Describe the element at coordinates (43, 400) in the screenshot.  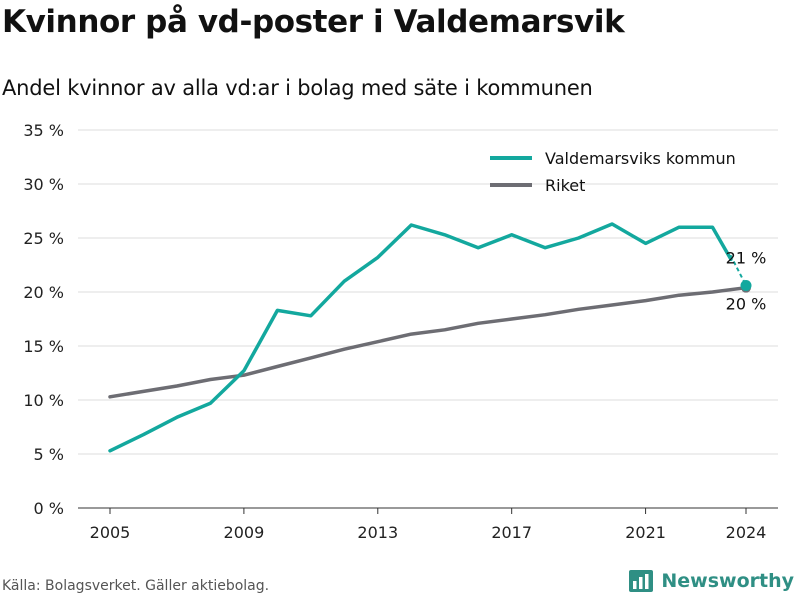
I see `y-tick-label: 10 %` at that location.